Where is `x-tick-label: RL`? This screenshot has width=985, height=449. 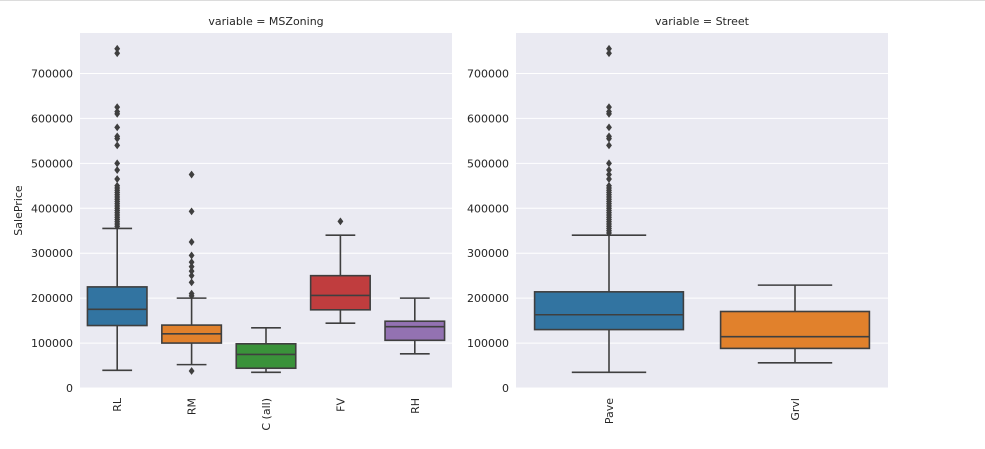 x-tick-label: RL is located at coordinates (117, 404).